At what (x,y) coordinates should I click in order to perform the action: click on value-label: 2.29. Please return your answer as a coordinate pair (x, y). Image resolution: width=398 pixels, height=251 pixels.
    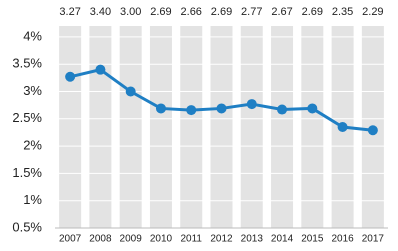
    Looking at the image, I should click on (372, 12).